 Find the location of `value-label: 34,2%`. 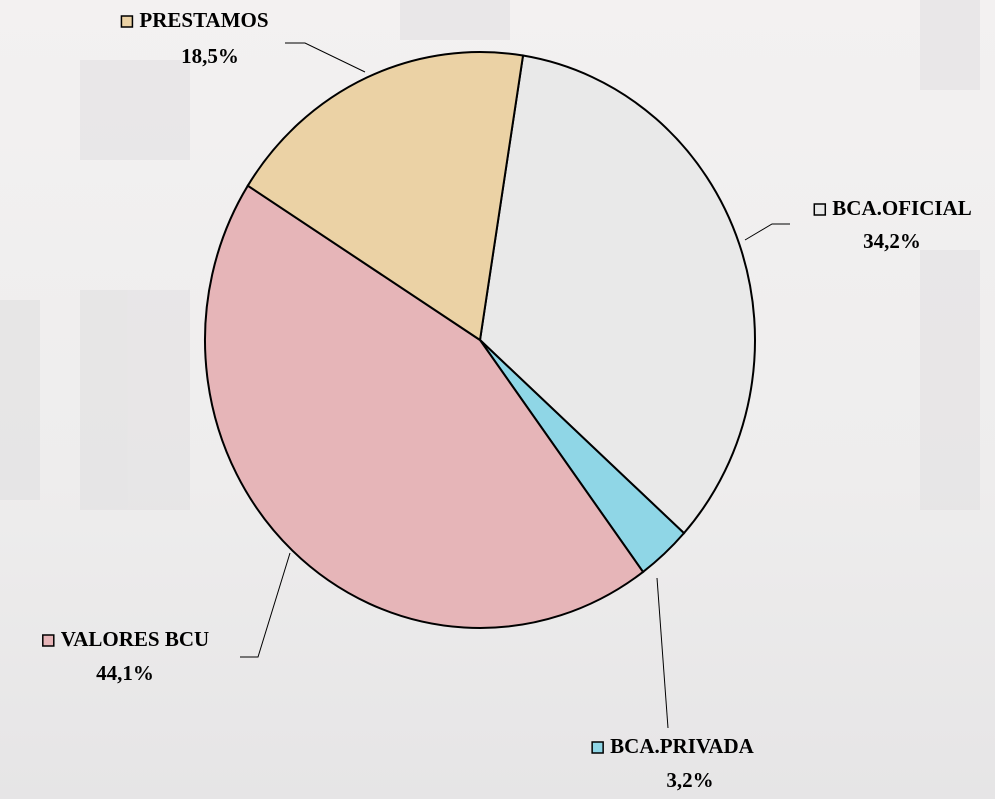

value-label: 34,2% is located at coordinates (892, 241).